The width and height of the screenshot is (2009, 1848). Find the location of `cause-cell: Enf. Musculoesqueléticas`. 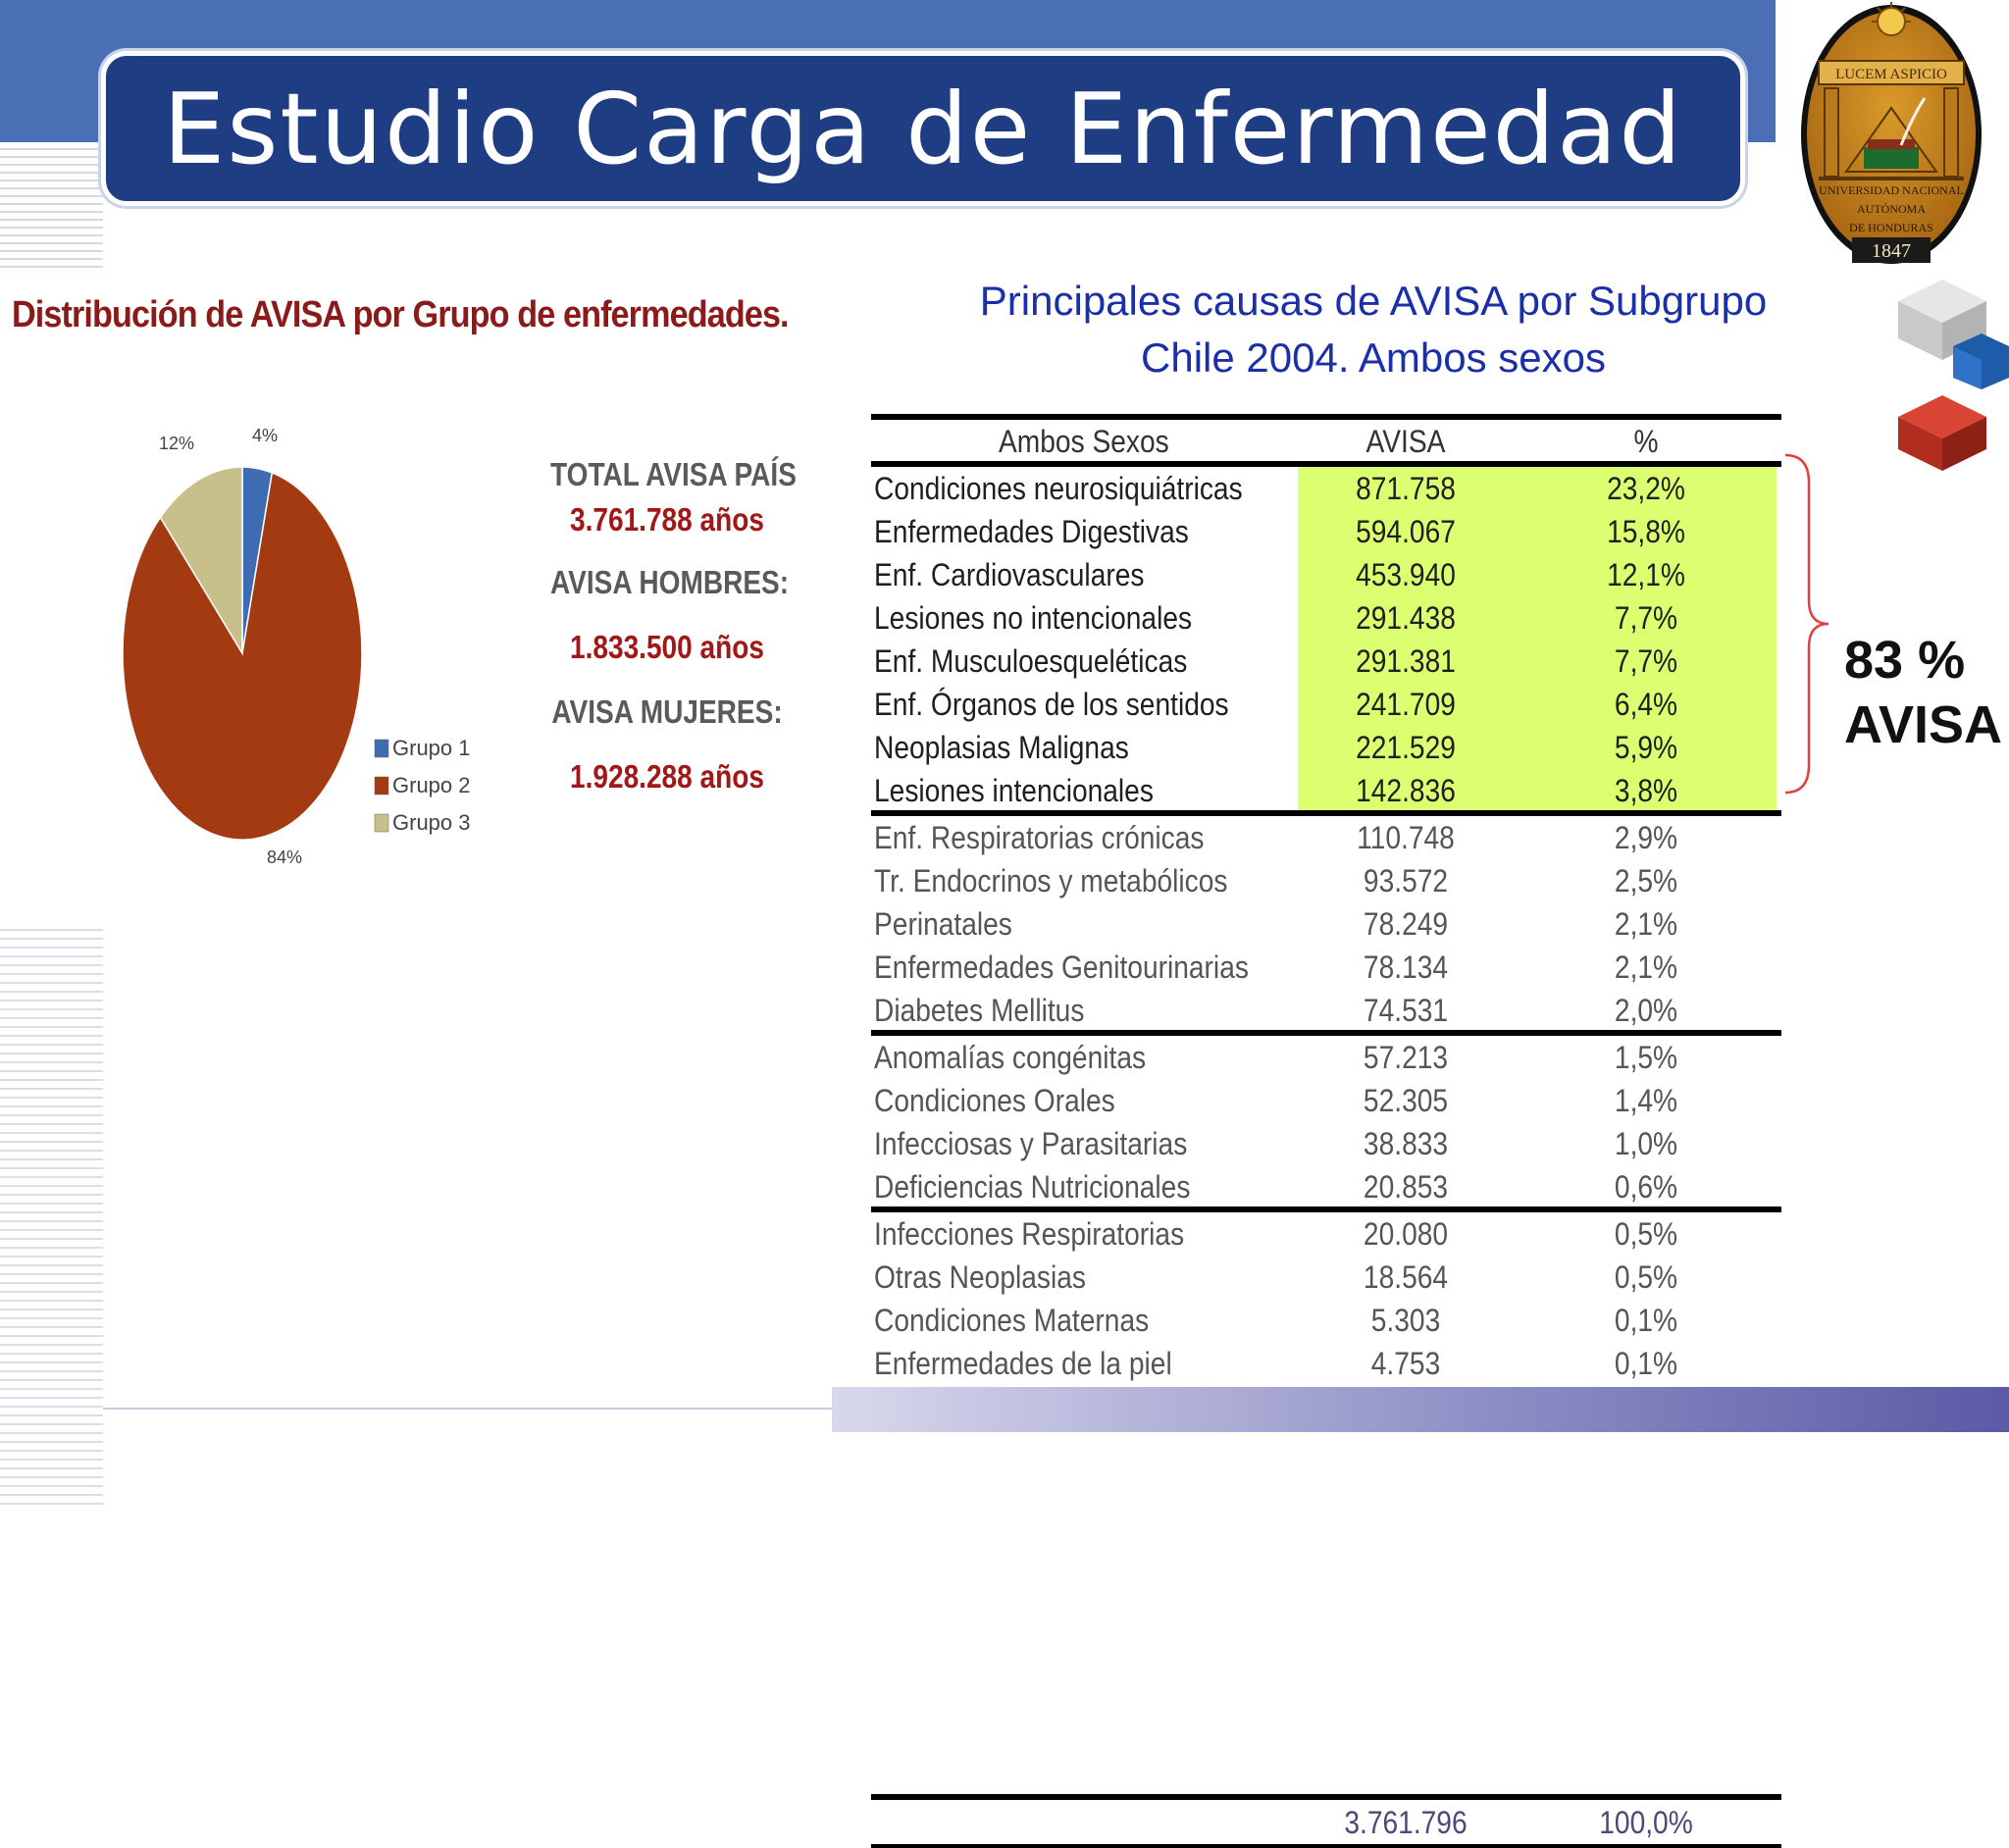

cause-cell: Enf. Musculoesqueléticas is located at coordinates (1031, 661).